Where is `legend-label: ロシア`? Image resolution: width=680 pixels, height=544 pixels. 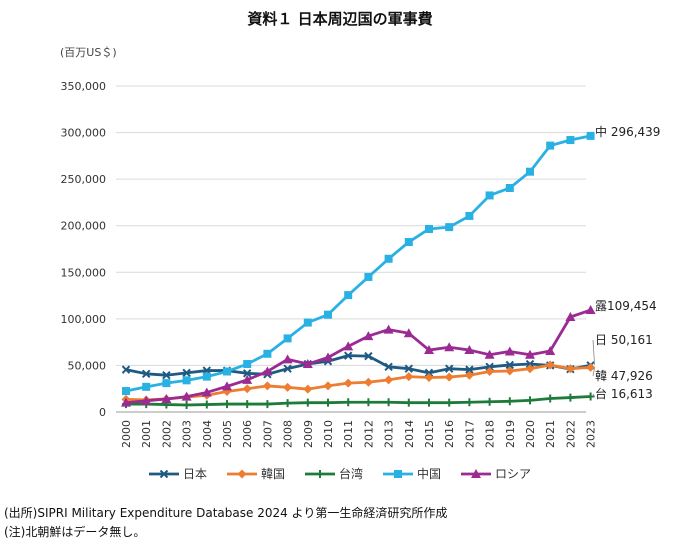 legend-label: ロシア is located at coordinates (513, 474).